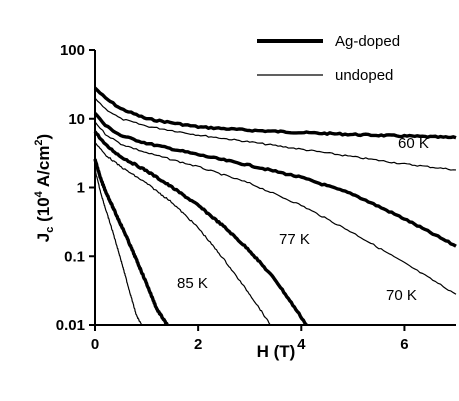  Describe the element at coordinates (198, 344) in the screenshot. I see `x-tick-label: 2` at that location.